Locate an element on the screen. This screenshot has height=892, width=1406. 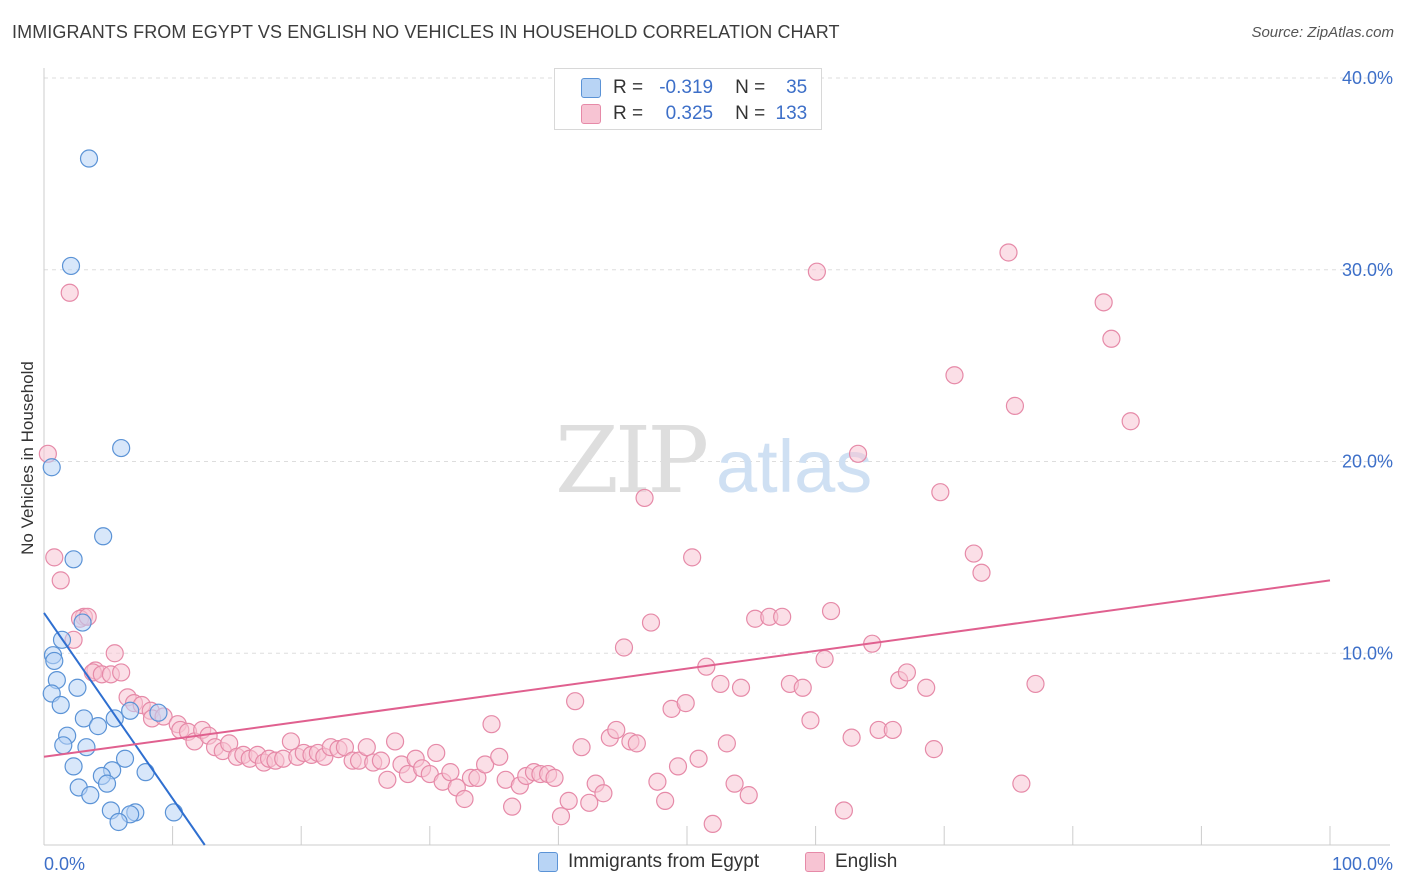
bottom-legend-swatch-egypt is located at coordinates (548, 862).